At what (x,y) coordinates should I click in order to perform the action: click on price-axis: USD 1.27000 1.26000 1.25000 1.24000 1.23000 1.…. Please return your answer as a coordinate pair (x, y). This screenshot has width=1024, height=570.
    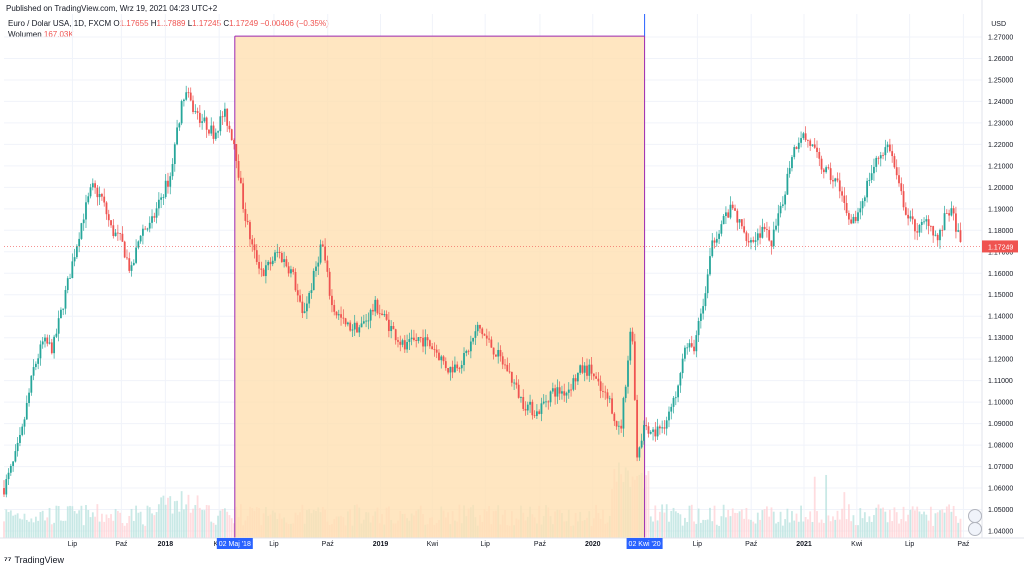
    Looking at the image, I should click on (999, 269).